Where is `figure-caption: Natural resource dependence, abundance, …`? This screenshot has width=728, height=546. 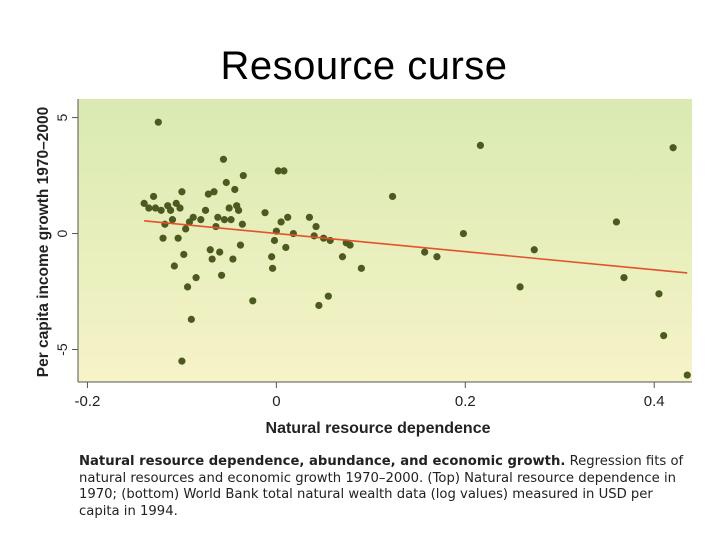 figure-caption: Natural resource dependence, abundance, … is located at coordinates (385, 487).